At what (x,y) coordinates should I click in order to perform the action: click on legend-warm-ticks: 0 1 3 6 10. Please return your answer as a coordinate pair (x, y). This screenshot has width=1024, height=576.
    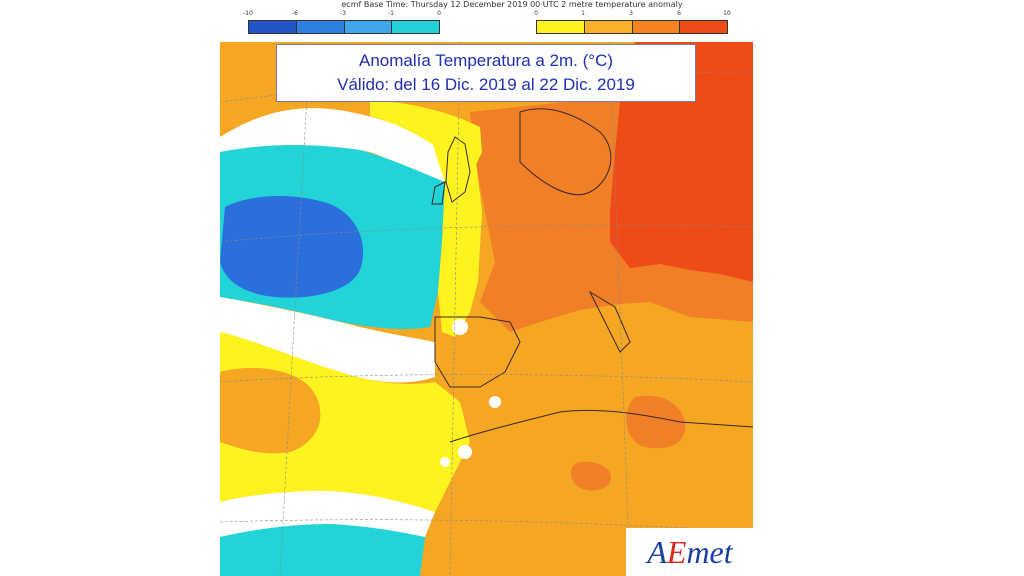
    Looking at the image, I should click on (632, 14).